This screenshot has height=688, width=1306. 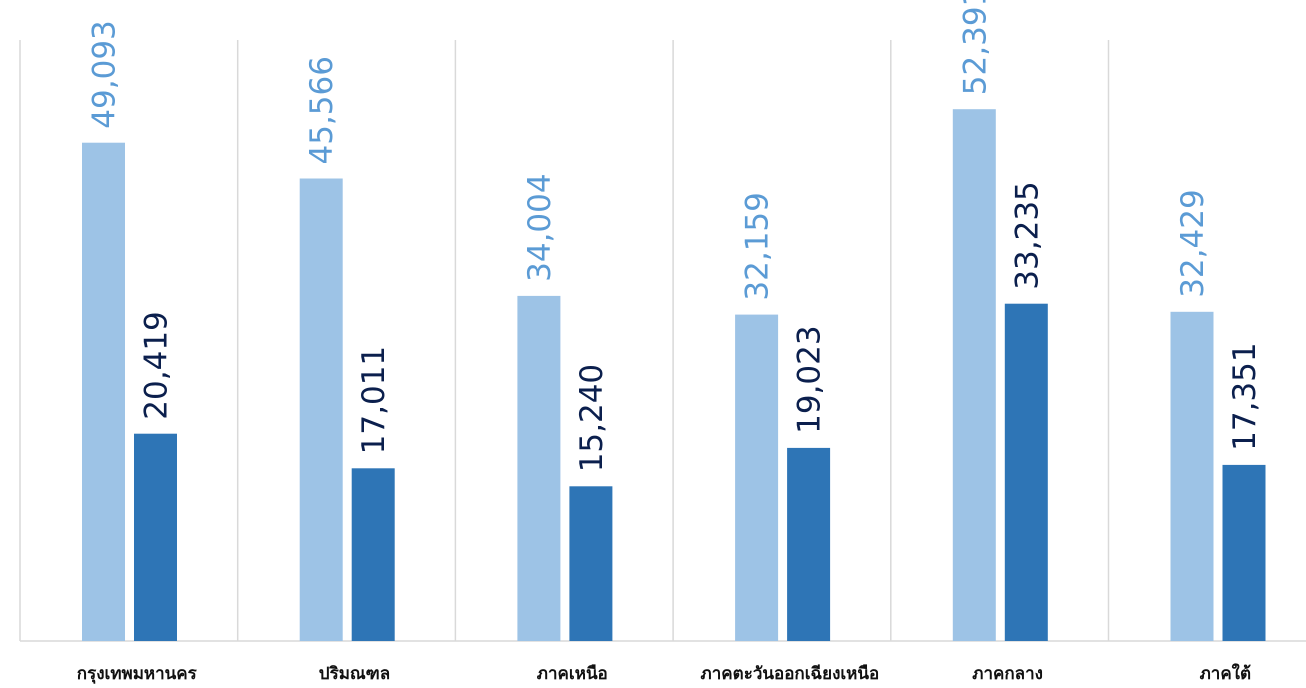 I want to click on data-label: 32,429, so click(x=1193, y=243).